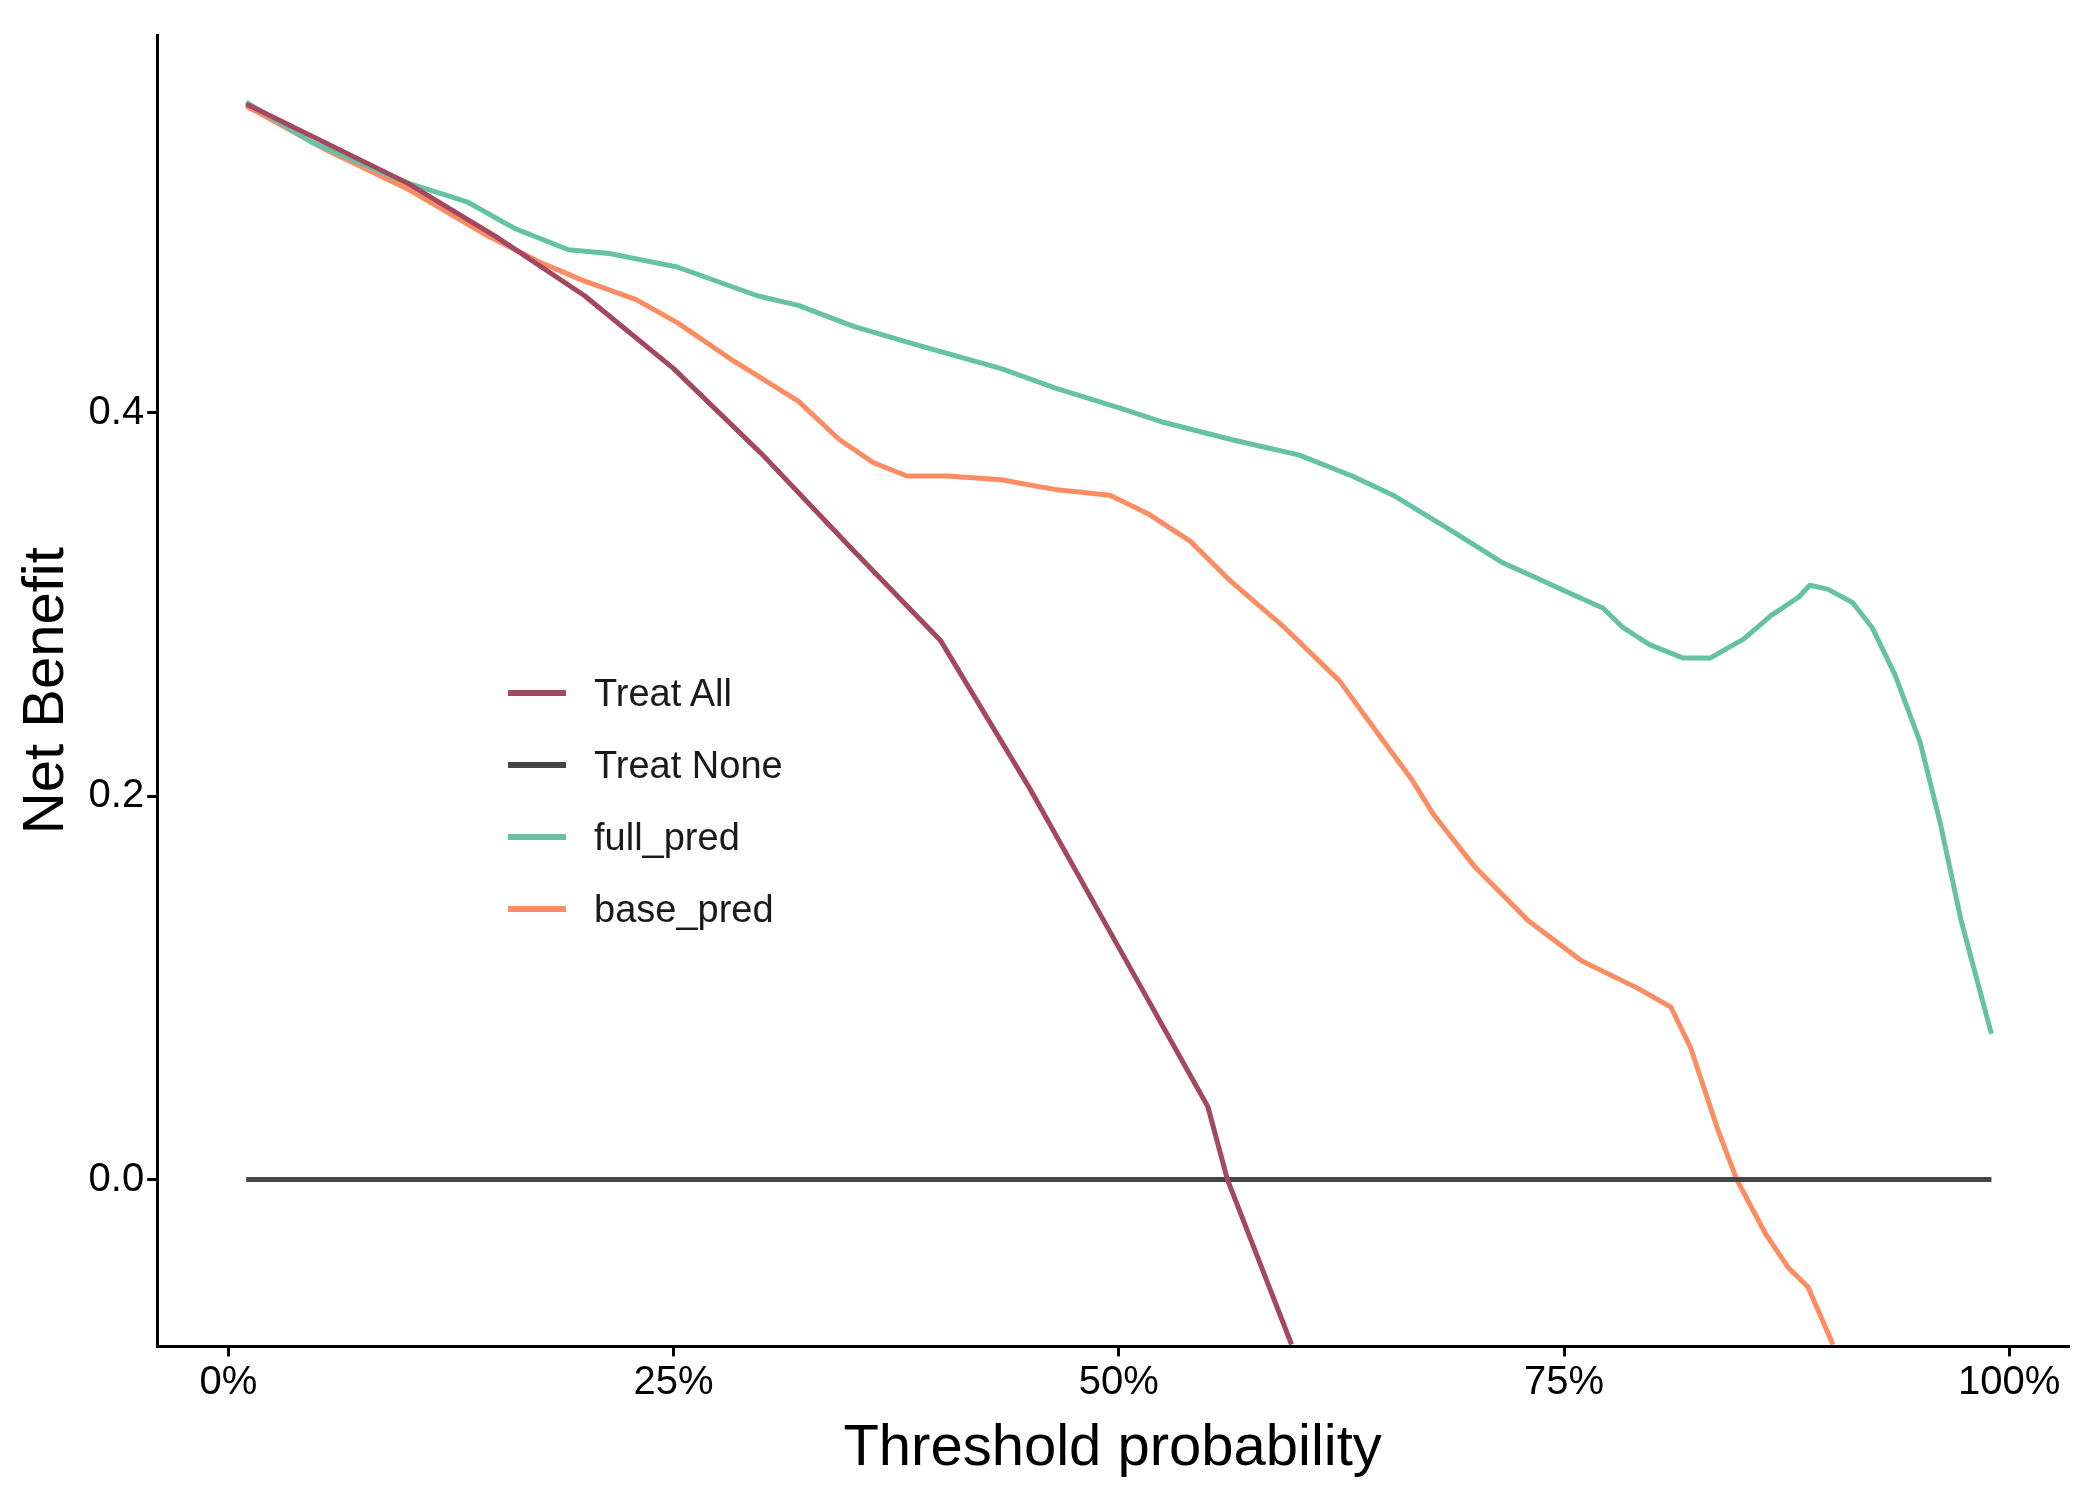  What do you see at coordinates (688, 765) in the screenshot?
I see `legend-label: Treat None` at bounding box center [688, 765].